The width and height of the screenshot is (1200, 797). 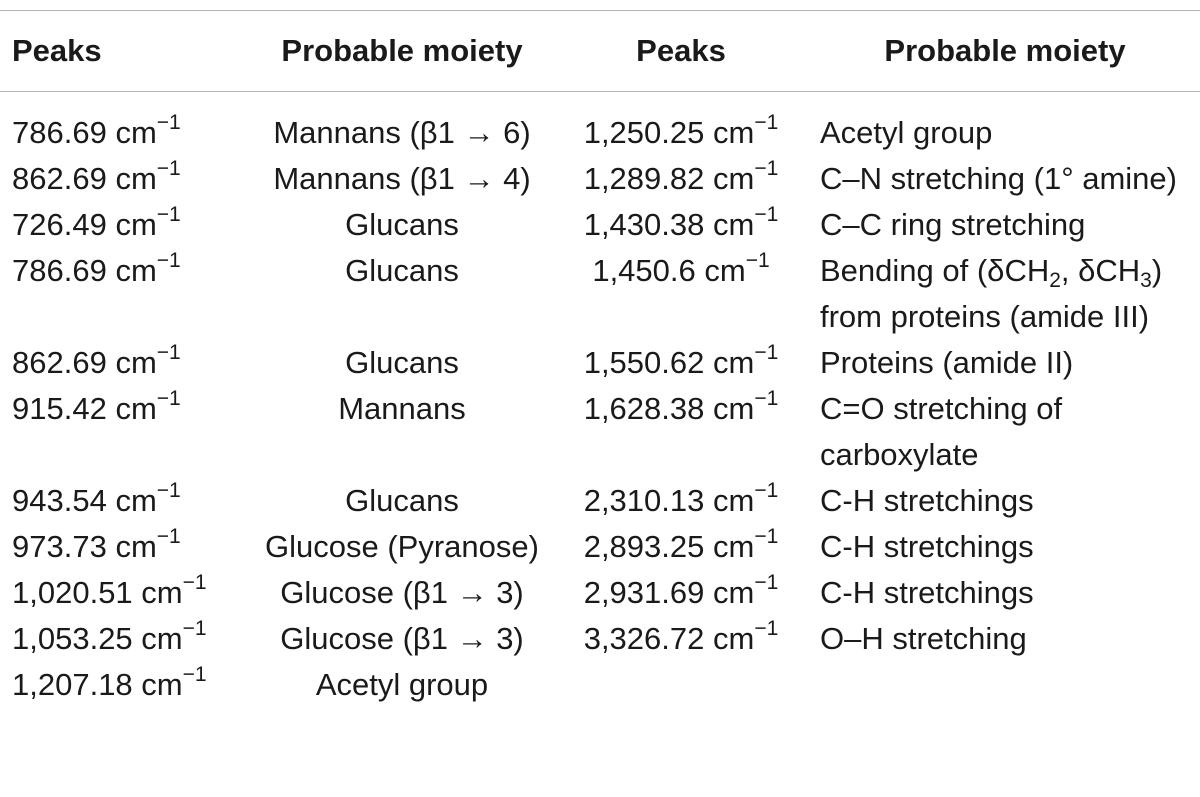 What do you see at coordinates (59, 408) in the screenshot?
I see `peak-value: 915.42` at bounding box center [59, 408].